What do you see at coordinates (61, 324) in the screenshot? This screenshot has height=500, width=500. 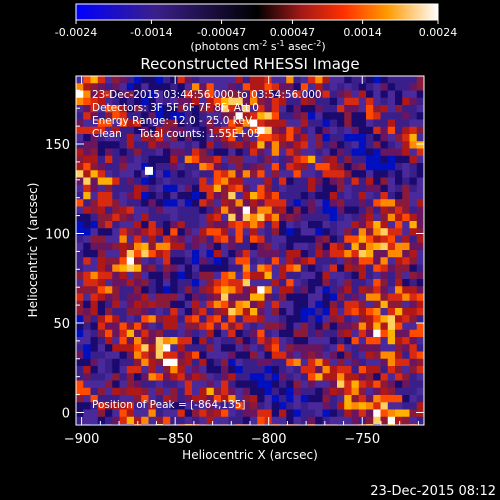 I see `y-tick-label: 50` at bounding box center [61, 324].